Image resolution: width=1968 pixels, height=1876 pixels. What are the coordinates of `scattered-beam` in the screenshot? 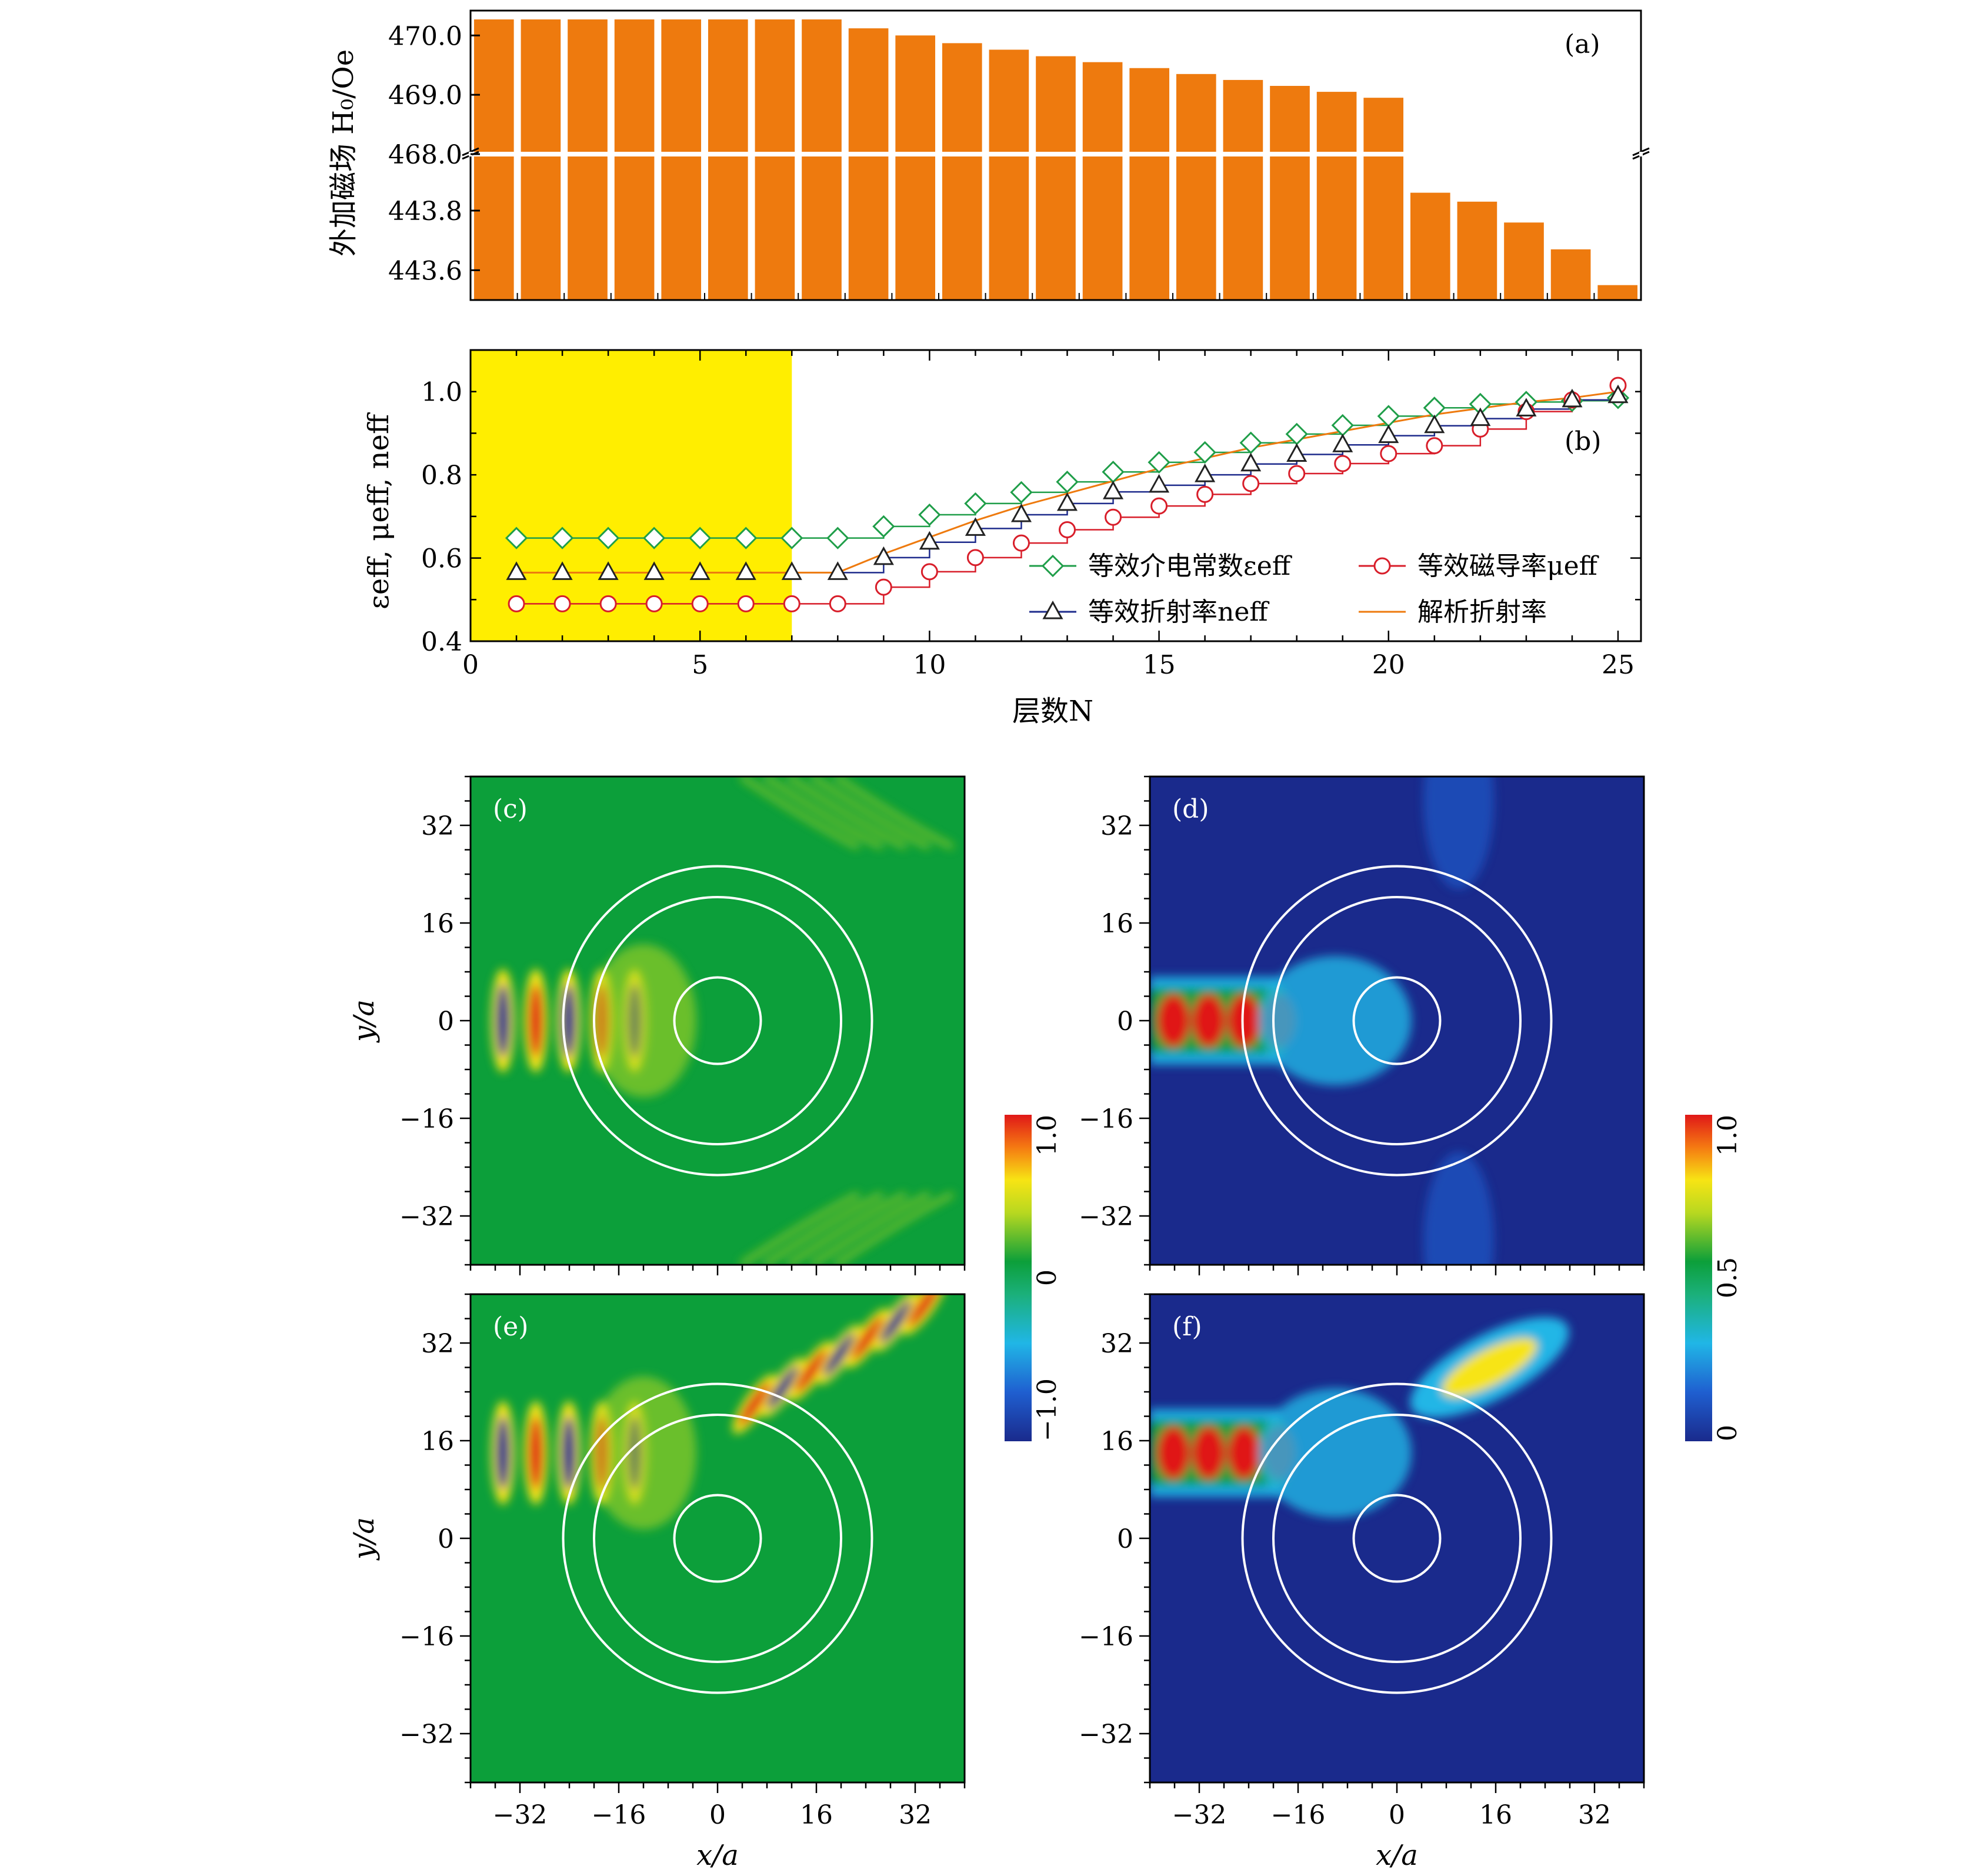 It's located at (1459, 1208).